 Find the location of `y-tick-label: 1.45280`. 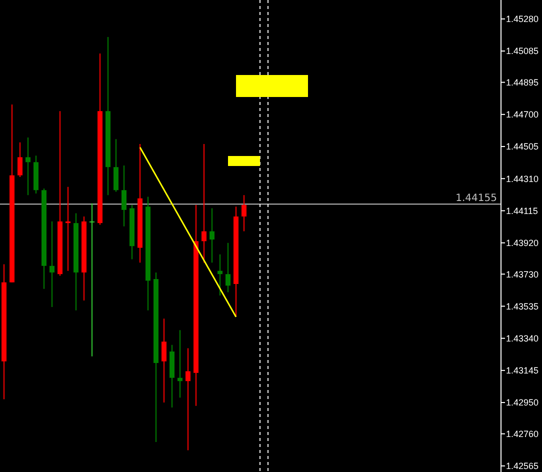

y-tick-label: 1.45280 is located at coordinates (522, 19).